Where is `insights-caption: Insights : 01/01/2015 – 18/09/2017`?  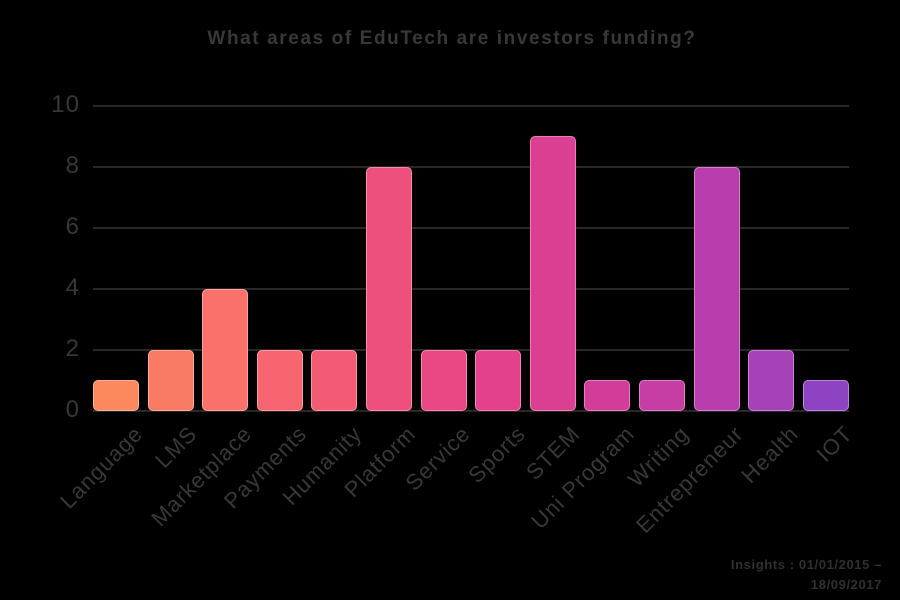 insights-caption: Insights : 01/01/2015 – 18/09/2017 is located at coordinates (806, 574).